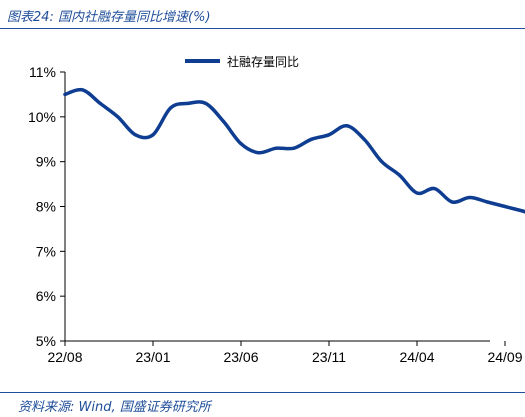 The height and width of the screenshot is (417, 525). Describe the element at coordinates (263, 61) in the screenshot. I see `legend-label: 社融存量同比` at that location.